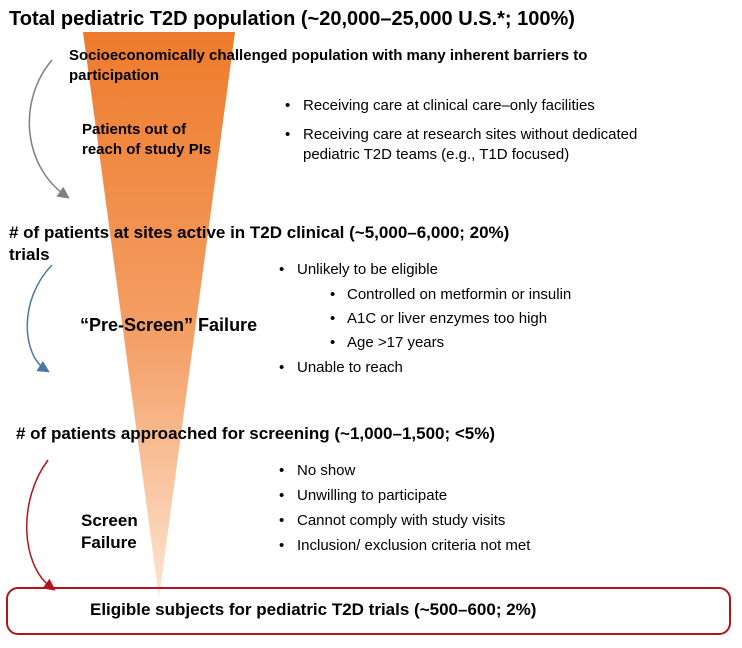  What do you see at coordinates (404, 546) in the screenshot?
I see `stage3-bullet: Inclusion/ exclusion criteria not met` at bounding box center [404, 546].